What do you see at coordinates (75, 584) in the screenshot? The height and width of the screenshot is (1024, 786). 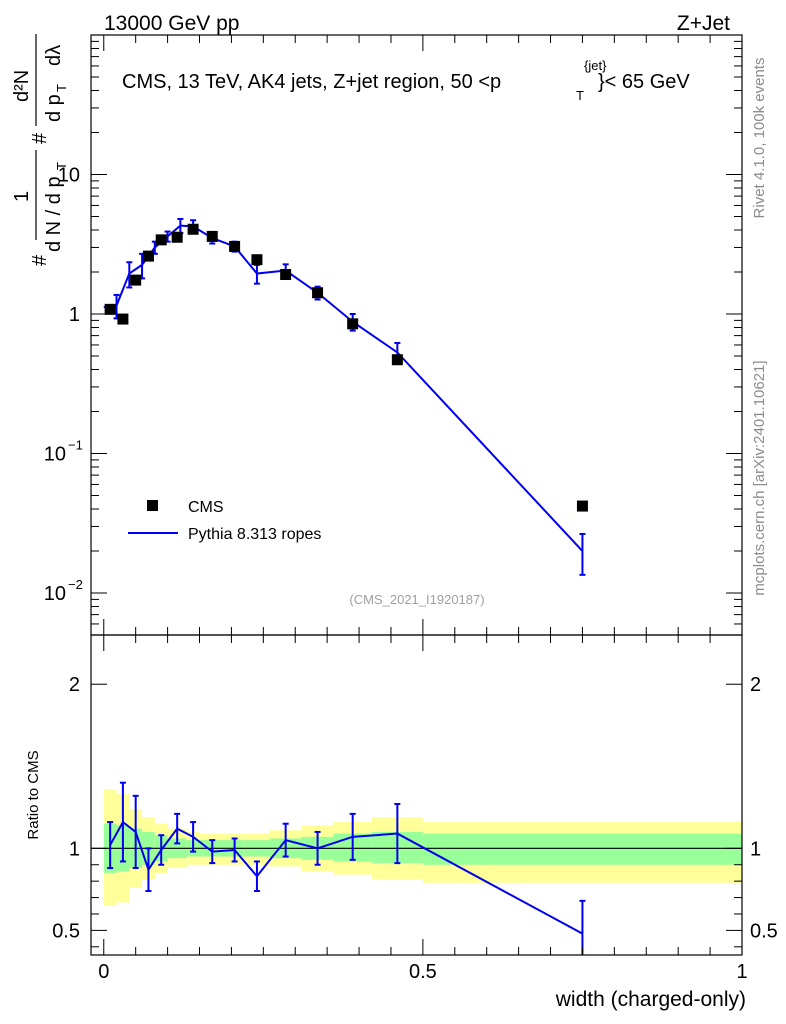 I see `main-y-tick-label-exponent: −2` at bounding box center [75, 584].